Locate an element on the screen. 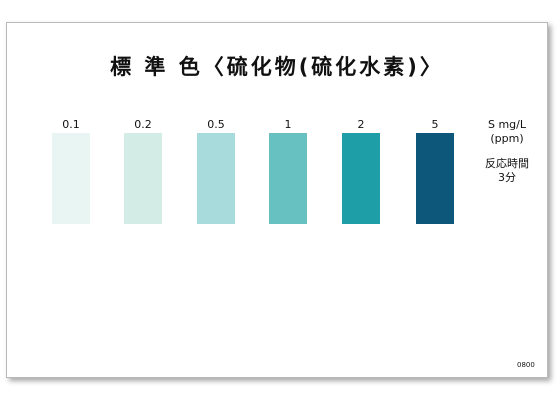 This screenshot has width=560, height=420. level-label-0.1: 0.1 is located at coordinates (71, 124).